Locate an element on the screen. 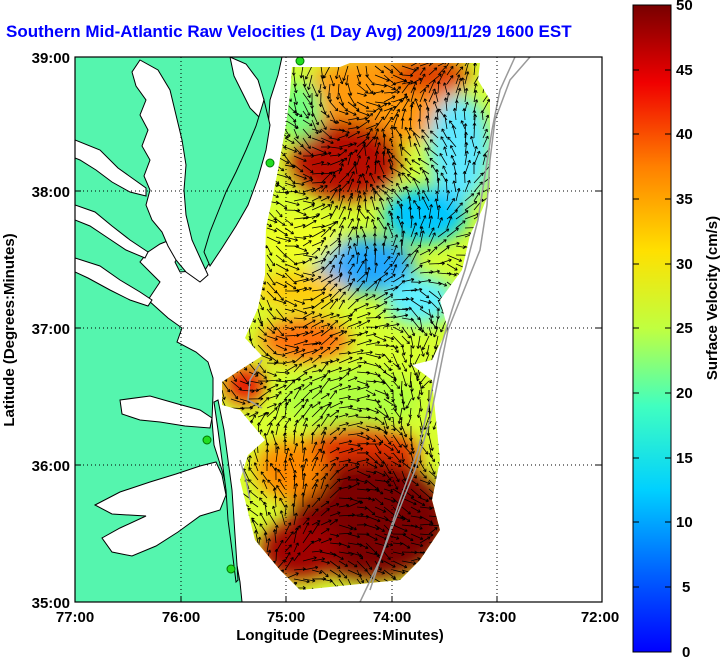 This screenshot has height=659, width=724. y-axis-label: Latitude (Degrees:Minutes) is located at coordinates (9, 329).